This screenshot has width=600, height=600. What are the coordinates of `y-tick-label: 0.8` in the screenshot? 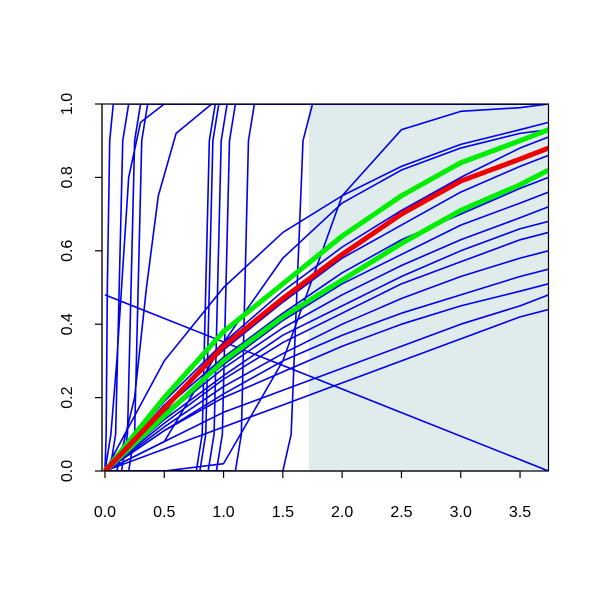 It's located at (67, 177).